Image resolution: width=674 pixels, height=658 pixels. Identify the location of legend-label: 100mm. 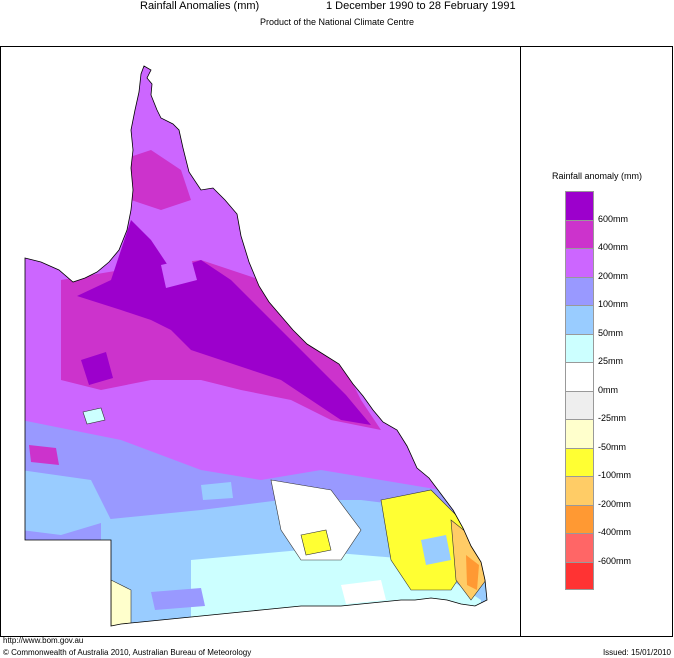
(613, 304).